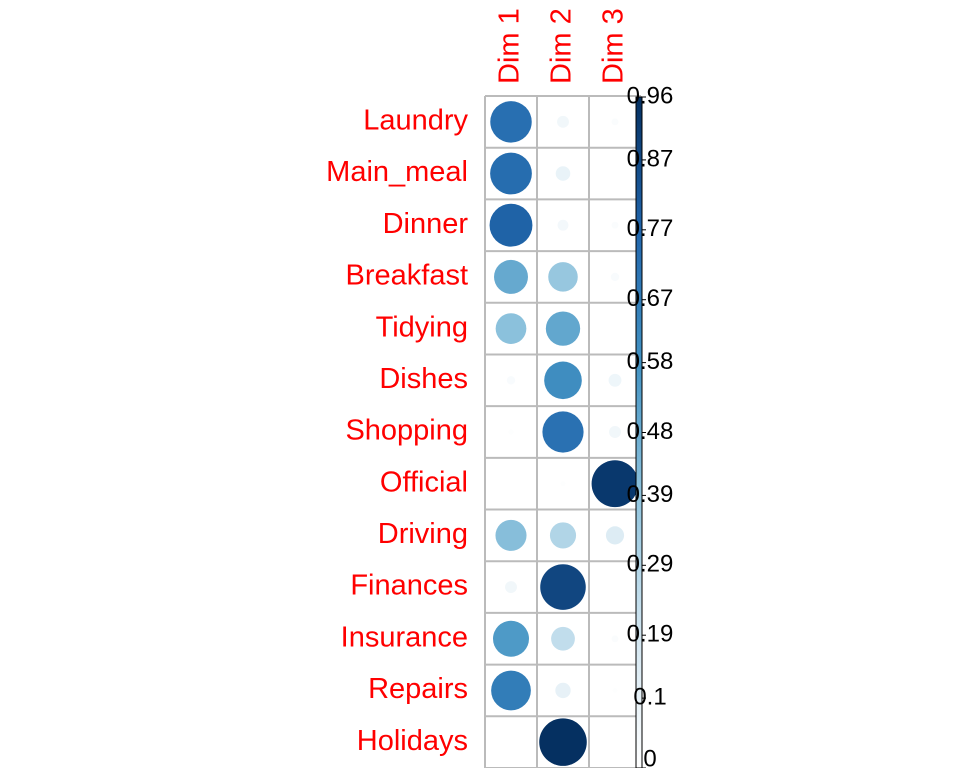 The height and width of the screenshot is (768, 960). Describe the element at coordinates (426, 224) in the screenshot. I see `row-label: Dinner` at that location.